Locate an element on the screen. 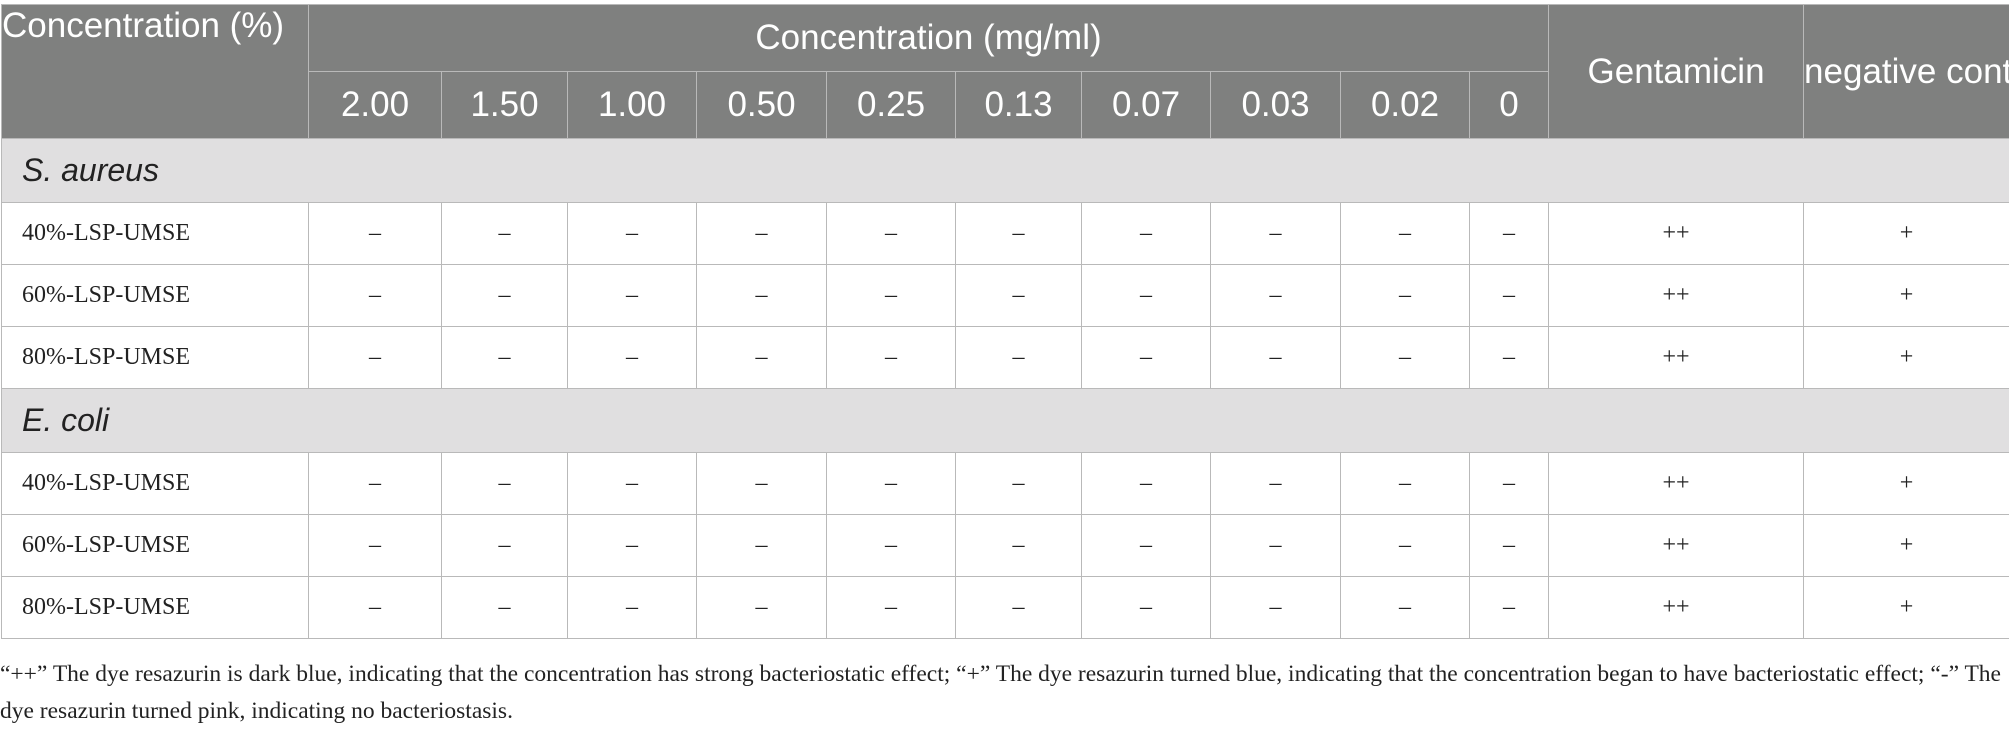 The height and width of the screenshot is (733, 2009). concentration-header: 2.00 is located at coordinates (375, 105).